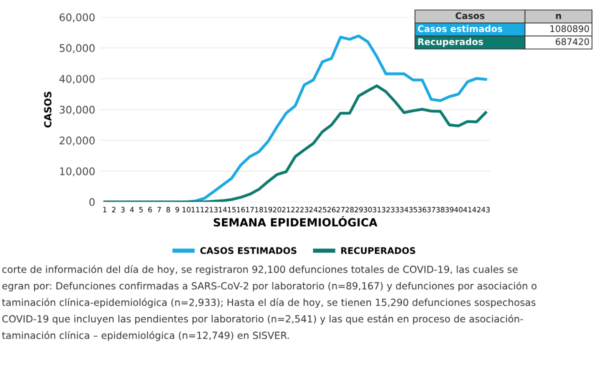 The height and width of the screenshot is (381, 600). Describe the element at coordinates (378, 250) in the screenshot. I see `legend-label: RECUPERADOS` at that location.